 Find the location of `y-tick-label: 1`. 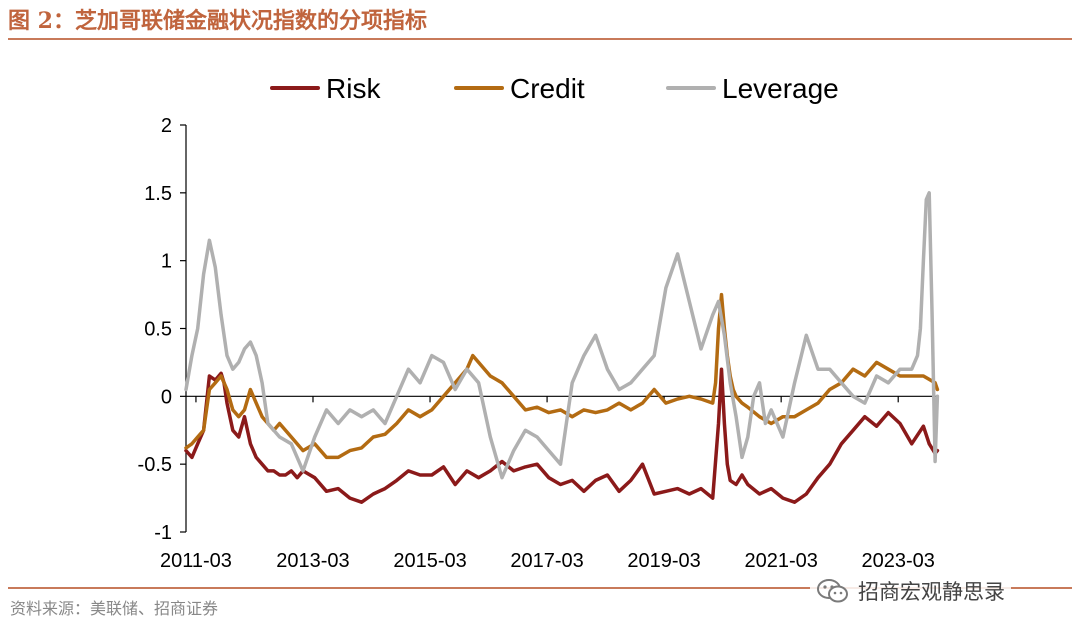

y-tick-label: 1 is located at coordinates (166, 262).